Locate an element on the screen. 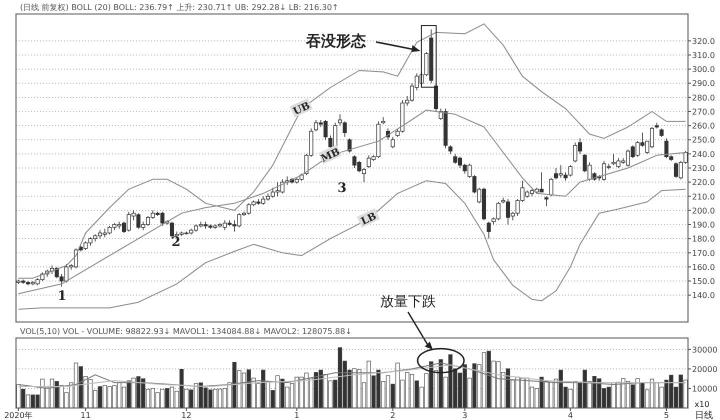 The image size is (720, 420). x-tick-label: 5 is located at coordinates (666, 415).